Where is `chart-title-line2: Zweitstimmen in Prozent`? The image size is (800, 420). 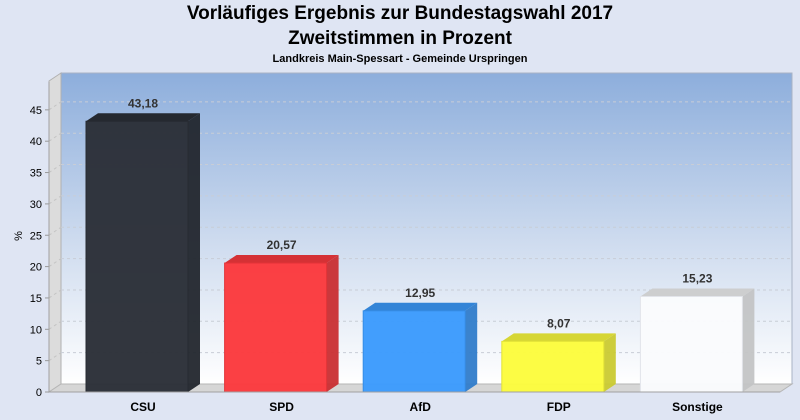 chart-title-line2: Zweitstimmen in Prozent is located at coordinates (400, 38).